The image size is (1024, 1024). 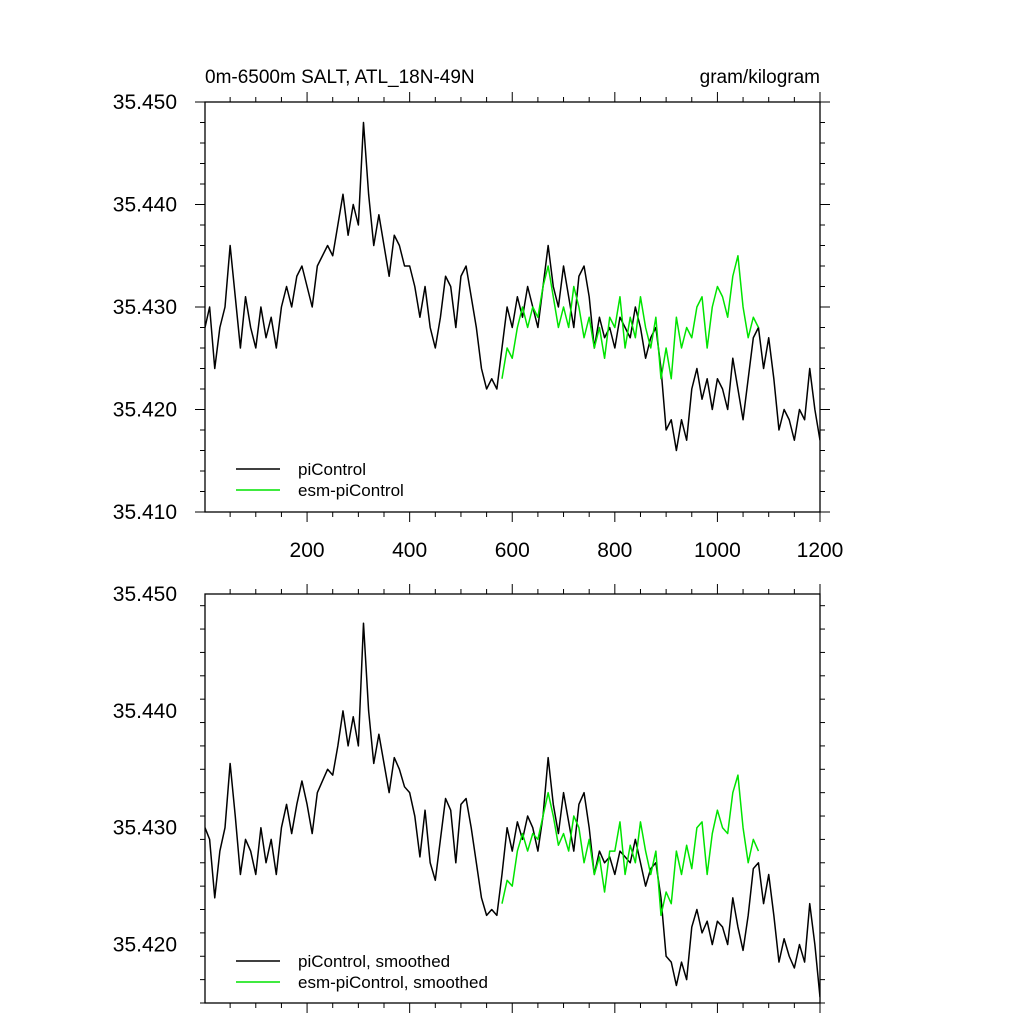 What do you see at coordinates (332, 469) in the screenshot?
I see `top-legend-label-picontrol: piControl` at bounding box center [332, 469].